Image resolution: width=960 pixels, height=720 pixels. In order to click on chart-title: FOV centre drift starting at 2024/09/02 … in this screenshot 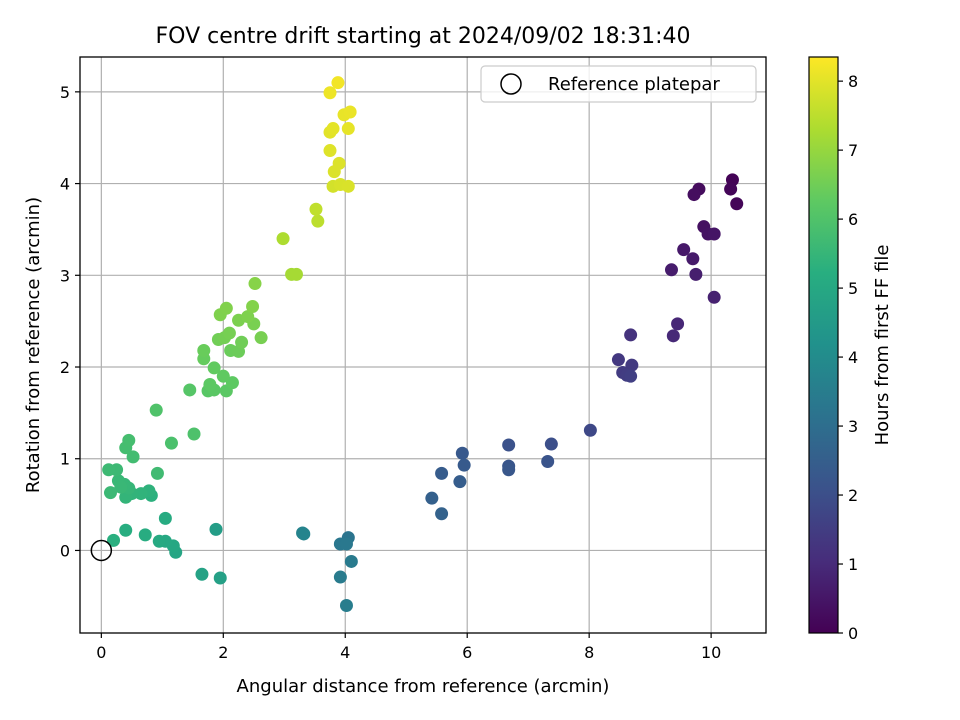, I will do `click(423, 36)`.